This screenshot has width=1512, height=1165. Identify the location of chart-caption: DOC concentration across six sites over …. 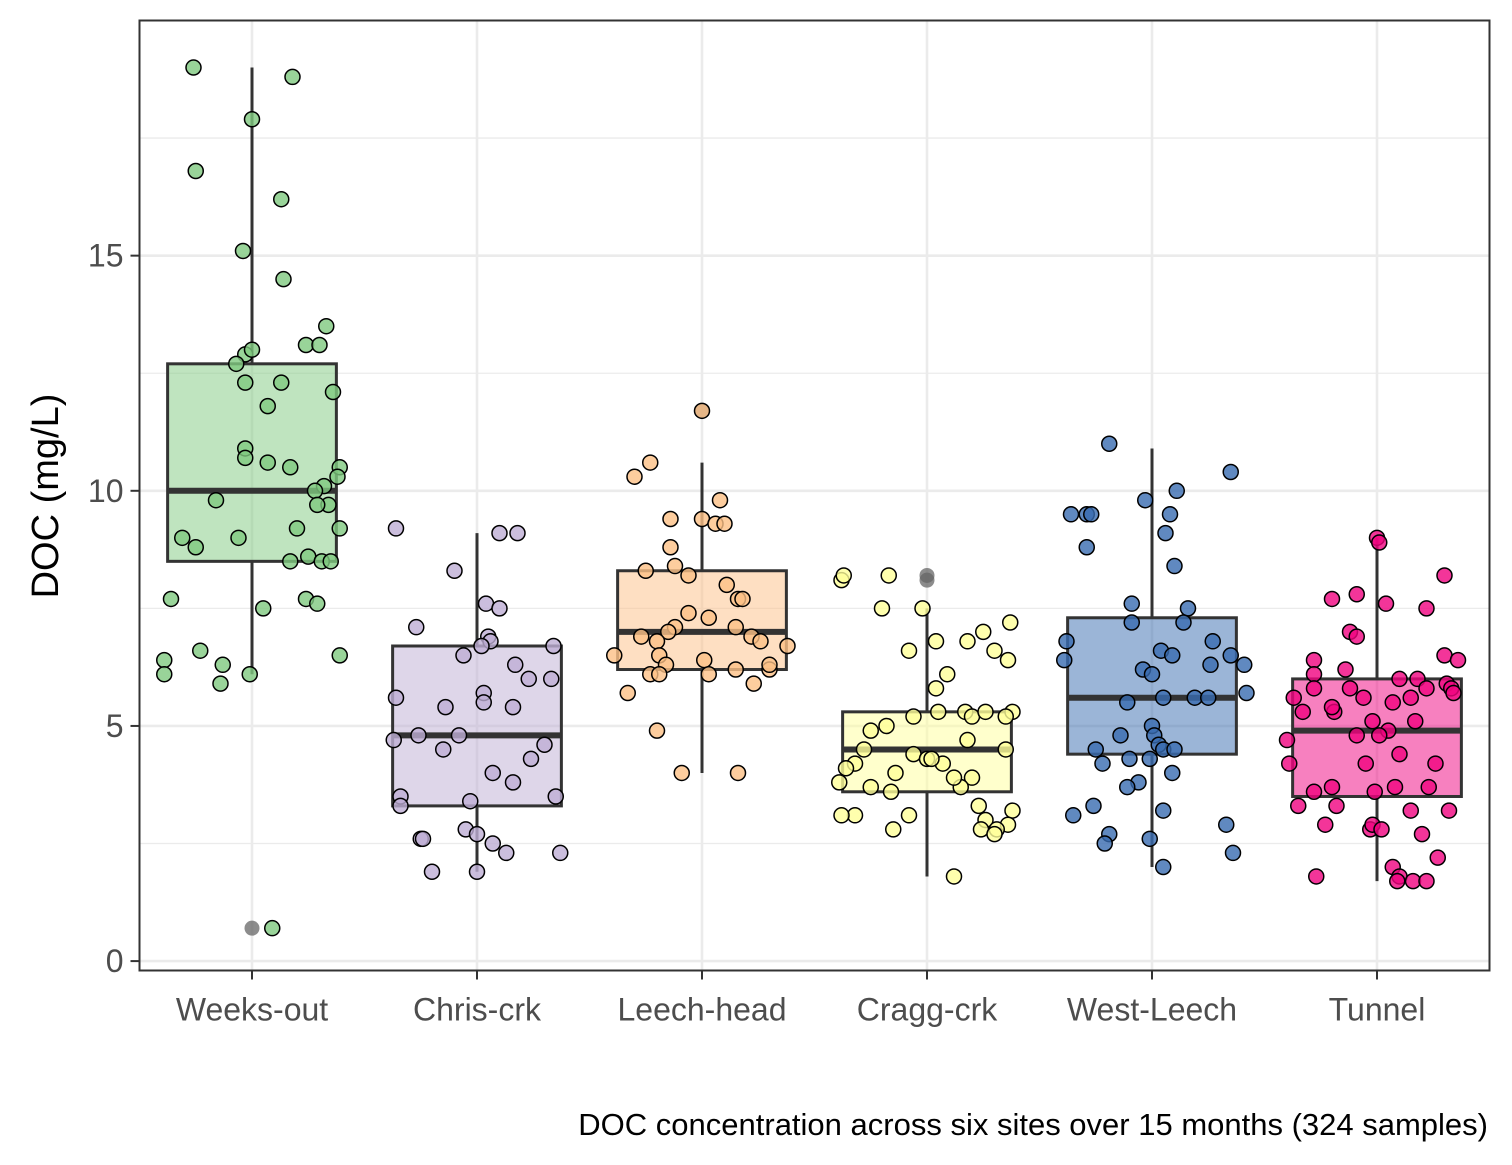
(1033, 1124).